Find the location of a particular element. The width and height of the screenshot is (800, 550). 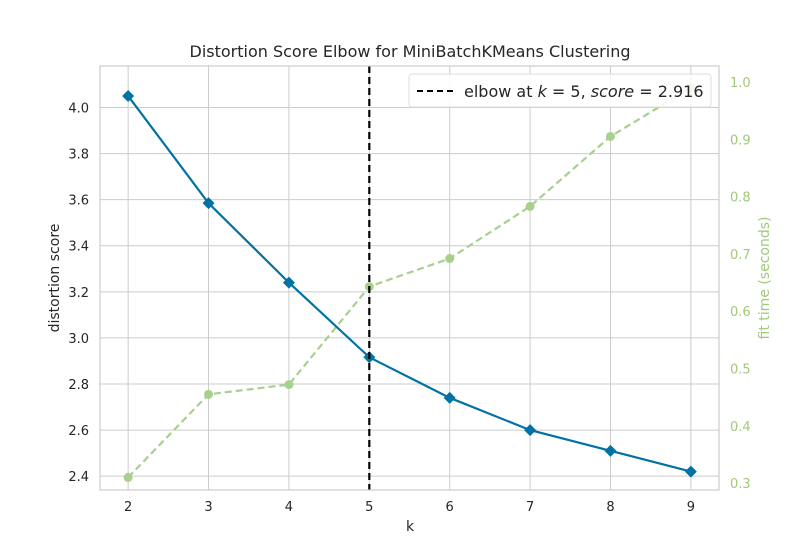

legend-k: k is located at coordinates (543, 91).